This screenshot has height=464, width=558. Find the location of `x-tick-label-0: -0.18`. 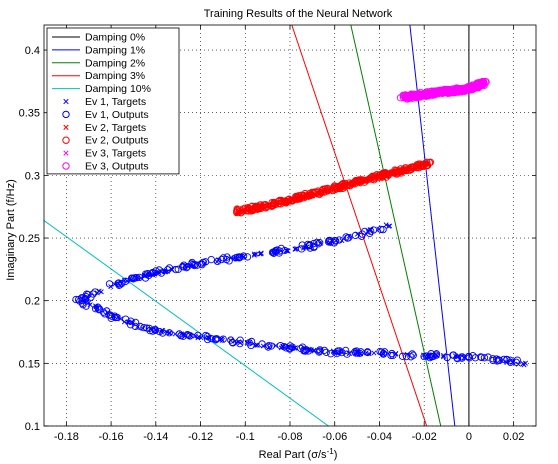

x-tick-label-0: -0.18 is located at coordinates (66, 437).